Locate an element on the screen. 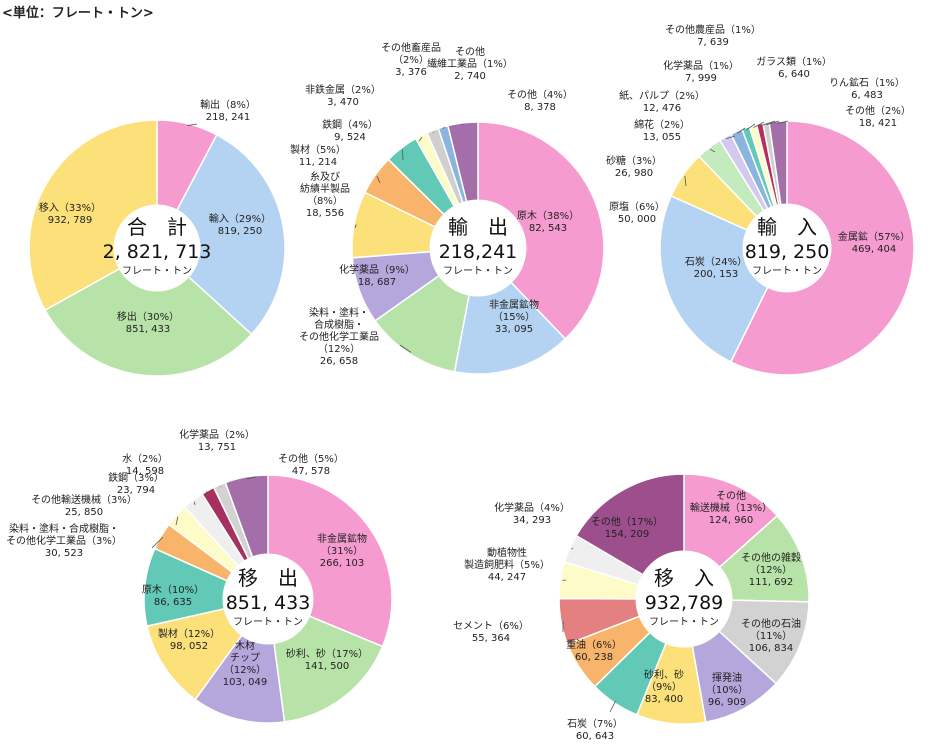  center-circle-total is located at coordinates (157, 248).